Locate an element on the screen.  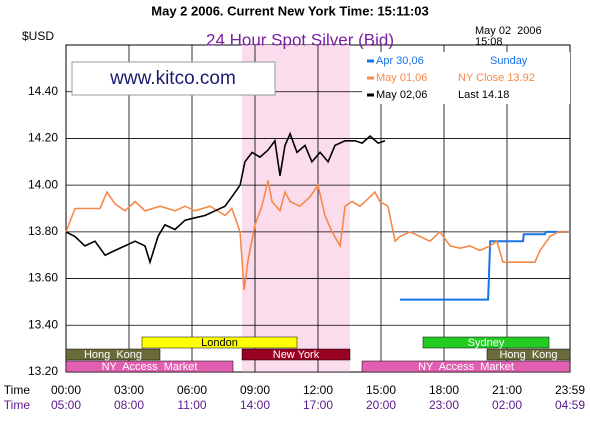
session-label: London is located at coordinates (219, 343).